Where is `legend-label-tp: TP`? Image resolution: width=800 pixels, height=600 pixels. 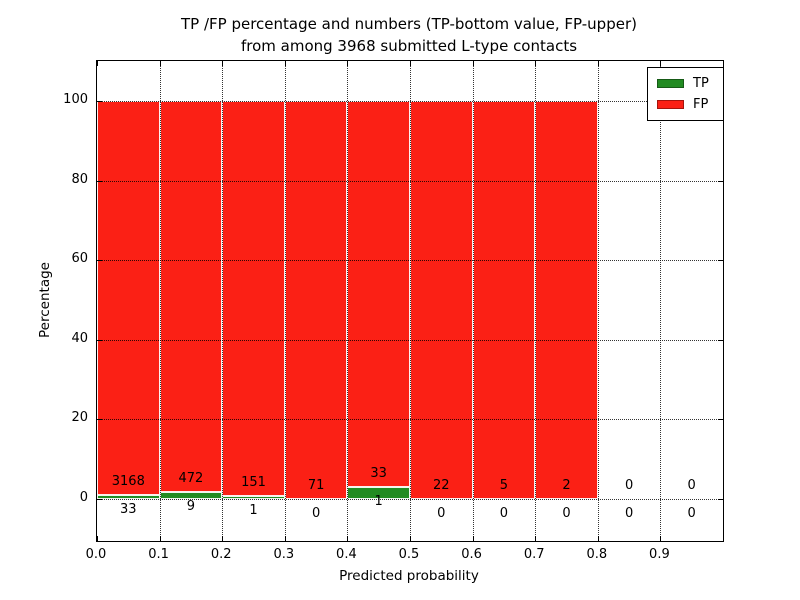 legend-label-tp: TP is located at coordinates (701, 83).